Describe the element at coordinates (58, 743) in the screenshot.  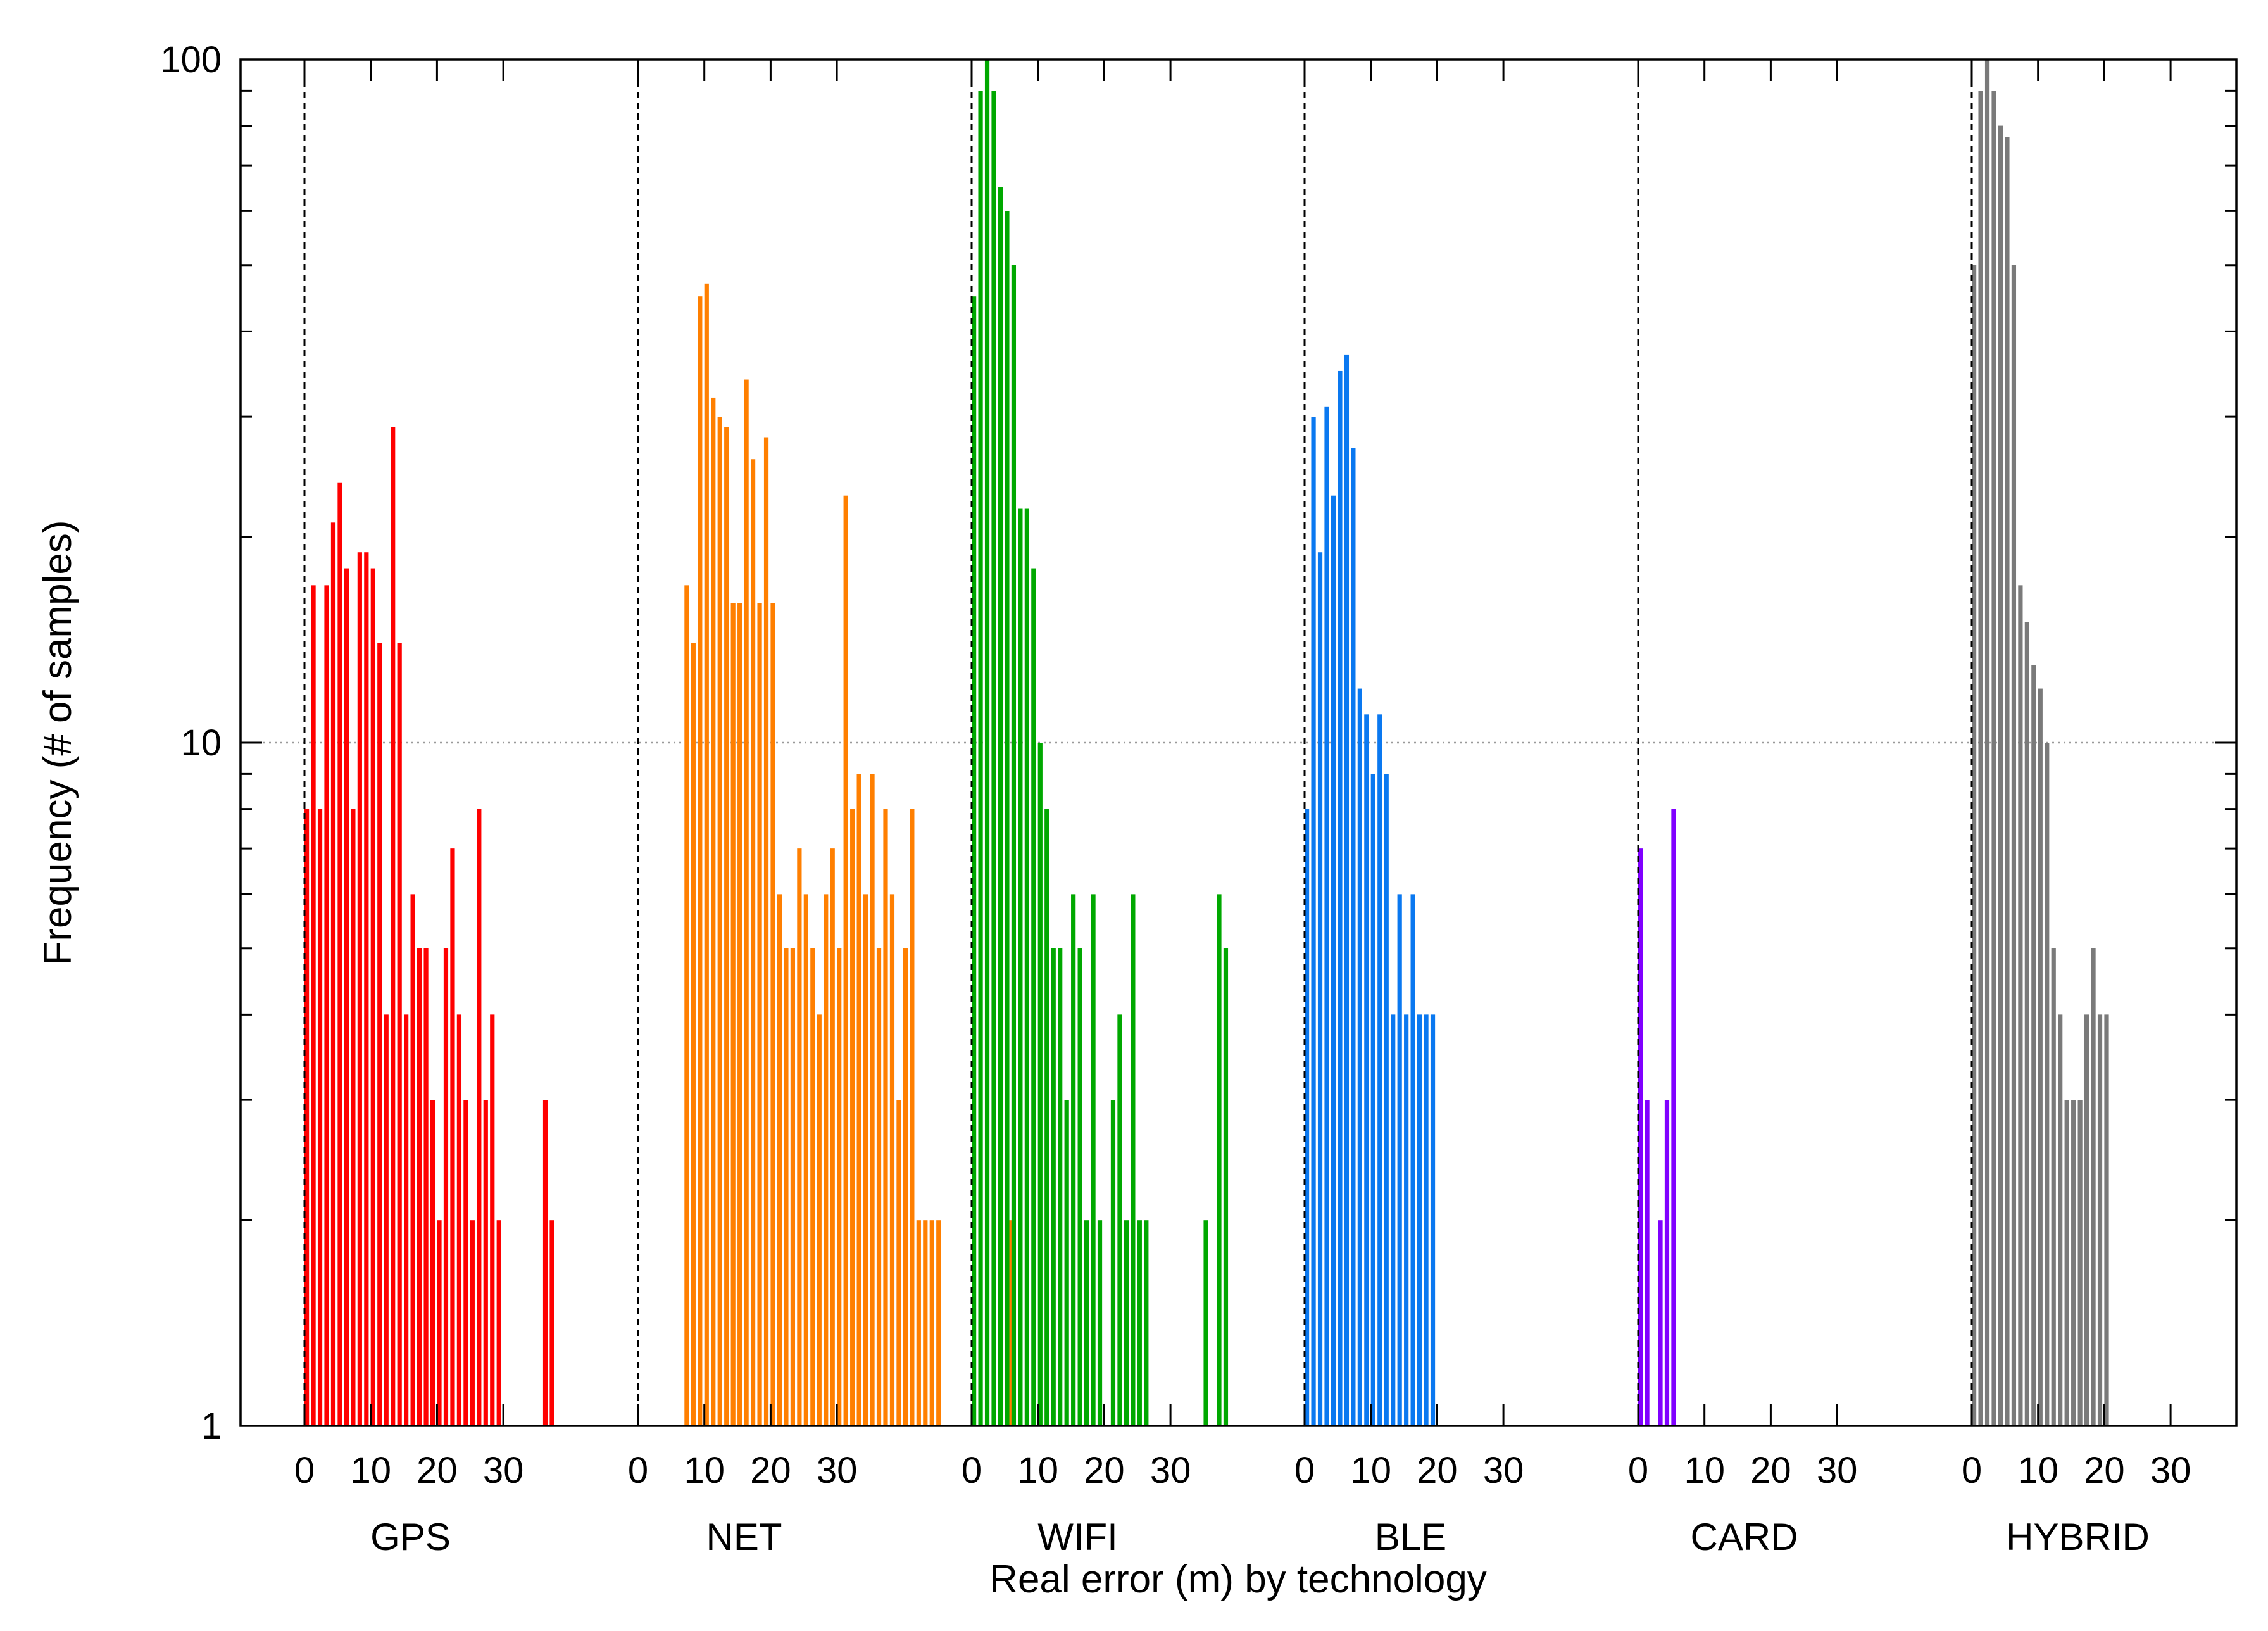
I see `y-axis-title: Frequency (# of samples)` at that location.